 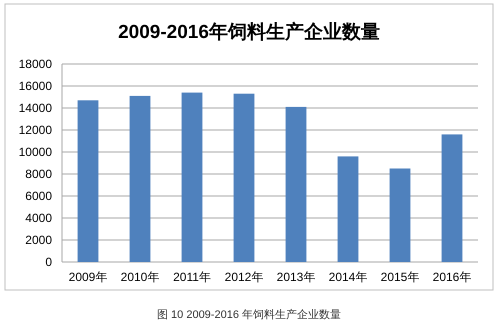 I want to click on y-tick-label: 12000, so click(x=35, y=130).